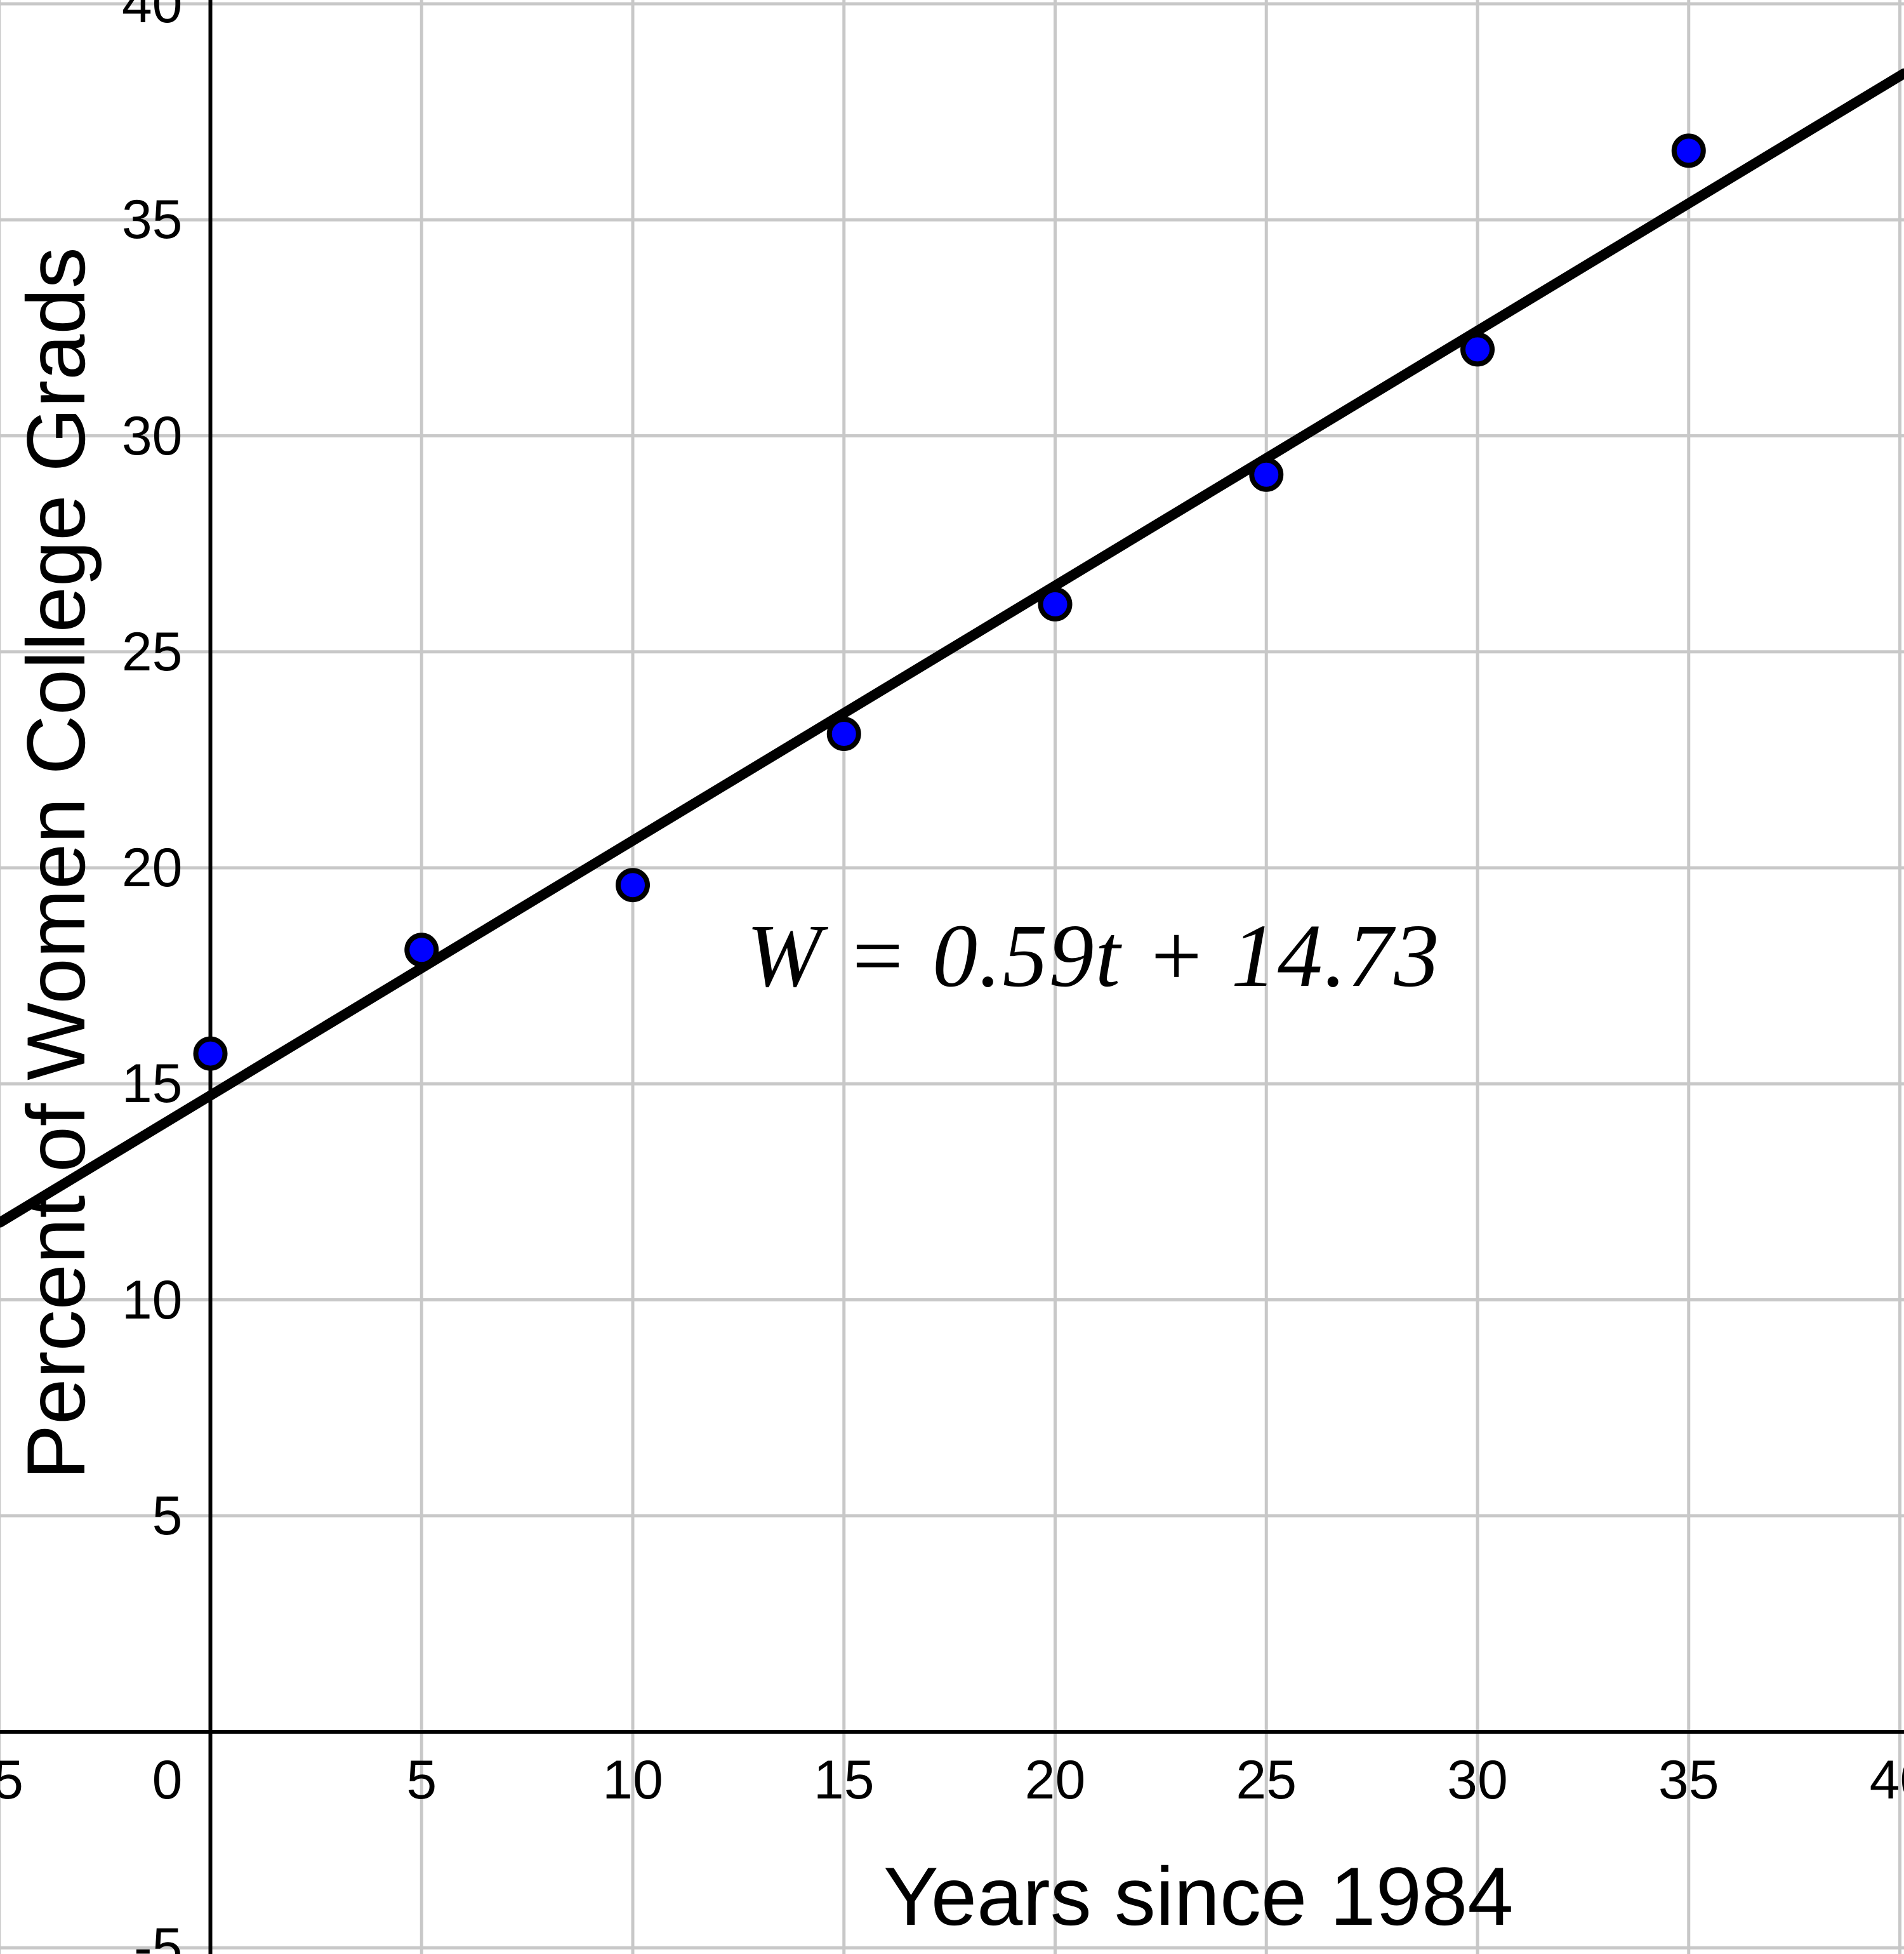  What do you see at coordinates (11, 1781) in the screenshot?
I see `x-tick-label: -5` at bounding box center [11, 1781].